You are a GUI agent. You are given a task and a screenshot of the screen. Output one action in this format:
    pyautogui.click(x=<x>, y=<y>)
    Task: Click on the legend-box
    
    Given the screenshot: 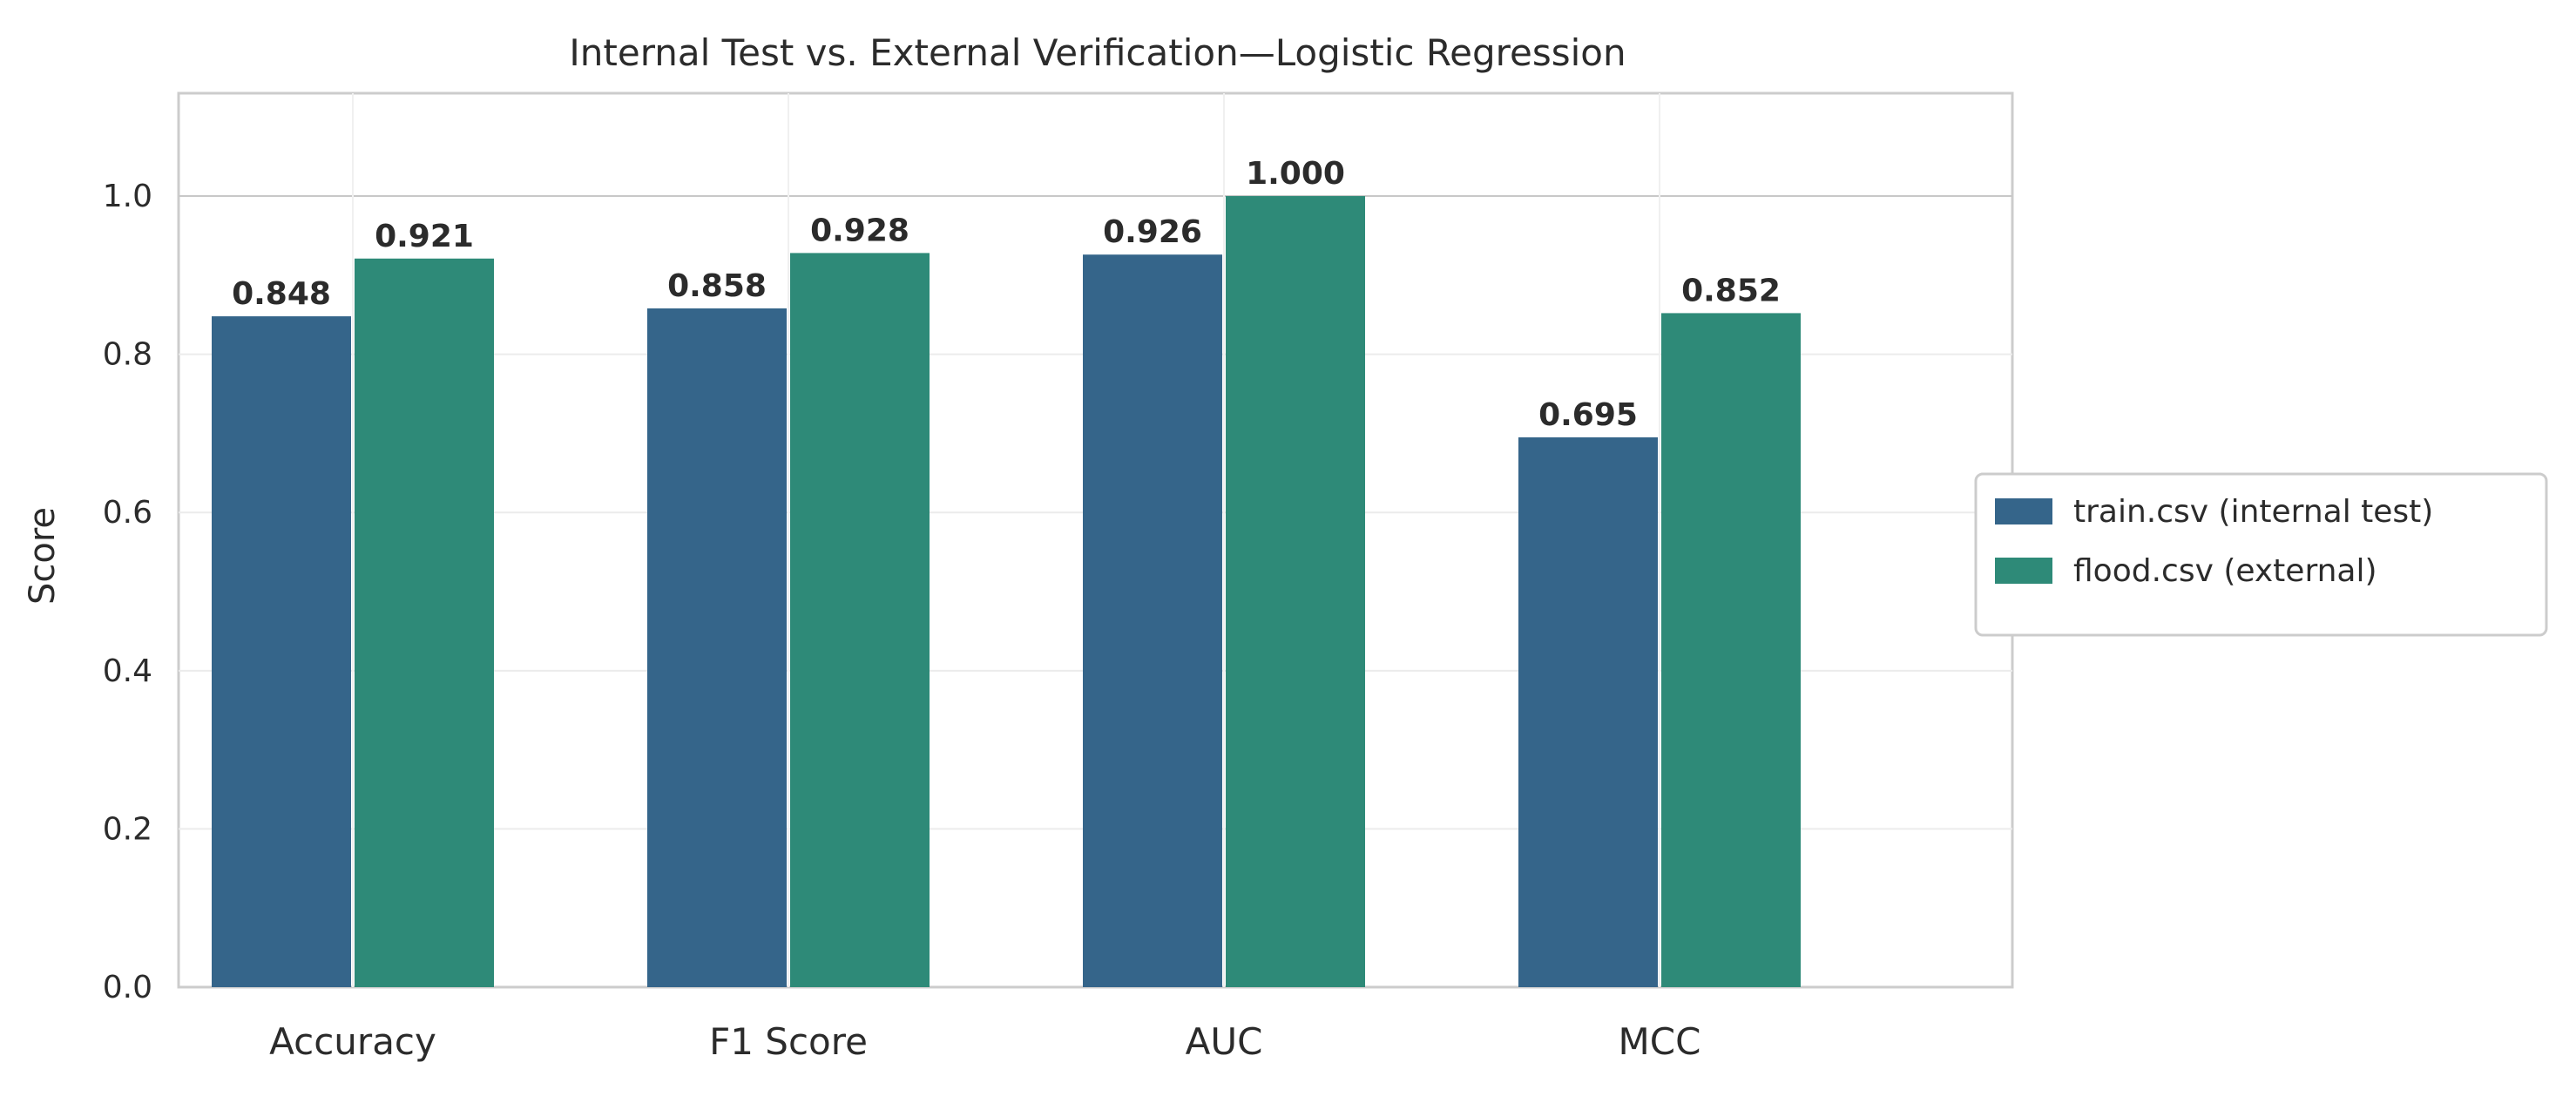 What is the action you would take?
    pyautogui.click(x=2261, y=554)
    